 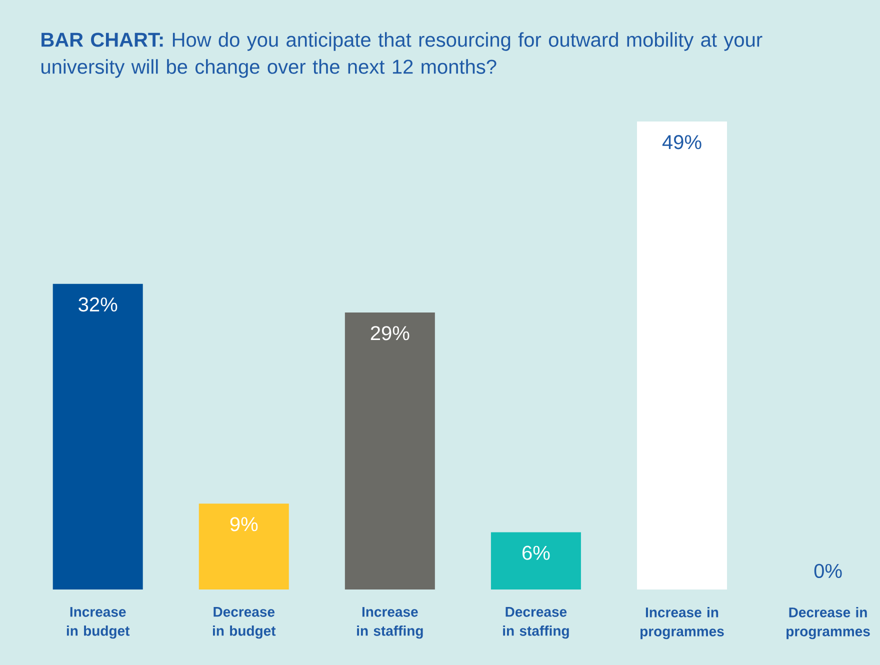 What do you see at coordinates (402, 55) in the screenshot?
I see `chart-title: BAR CHART: How do you anticipate that resourcing for outward mobility at your university will be change over the next 12 months?` at bounding box center [402, 55].